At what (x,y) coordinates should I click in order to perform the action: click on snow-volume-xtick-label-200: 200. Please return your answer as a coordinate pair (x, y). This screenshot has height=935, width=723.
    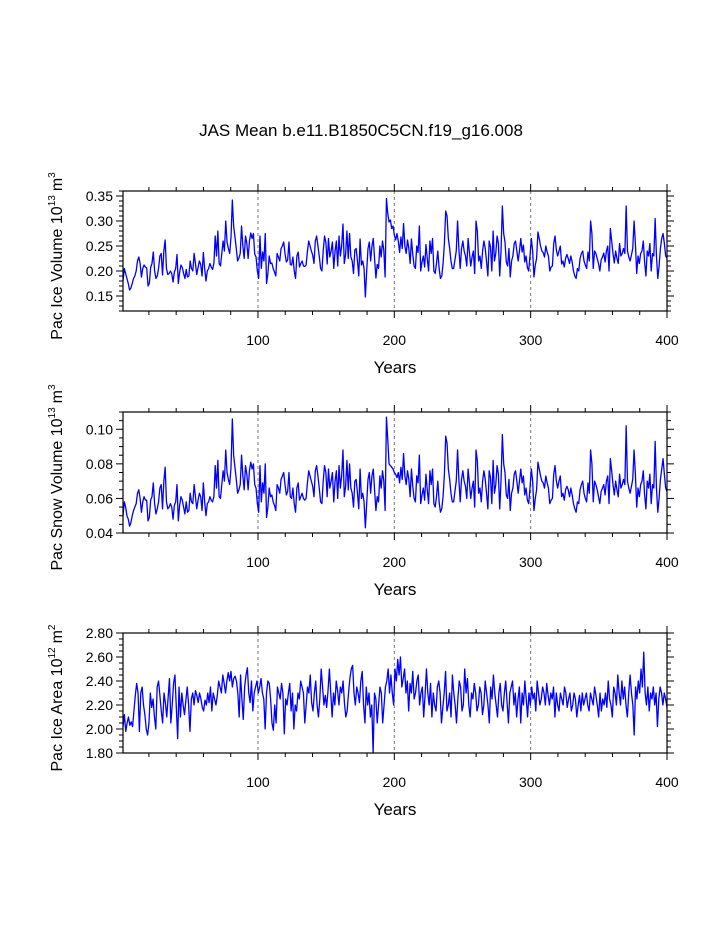
    Looking at the image, I should click on (395, 562).